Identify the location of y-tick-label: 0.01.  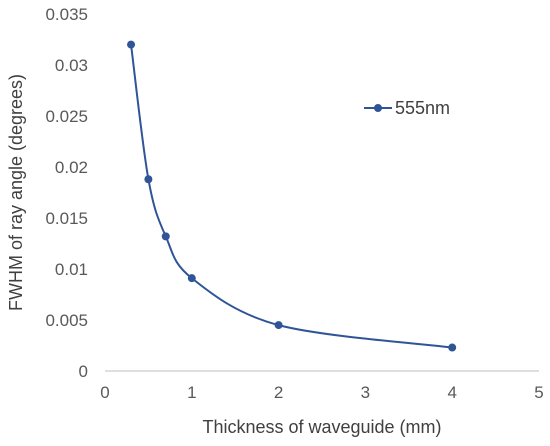
(71, 269).